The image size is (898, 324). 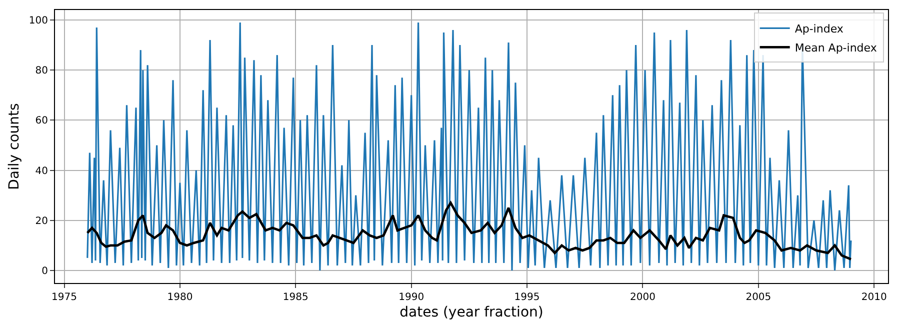 What do you see at coordinates (41, 71) in the screenshot?
I see `y-tick-label: 80` at bounding box center [41, 71].